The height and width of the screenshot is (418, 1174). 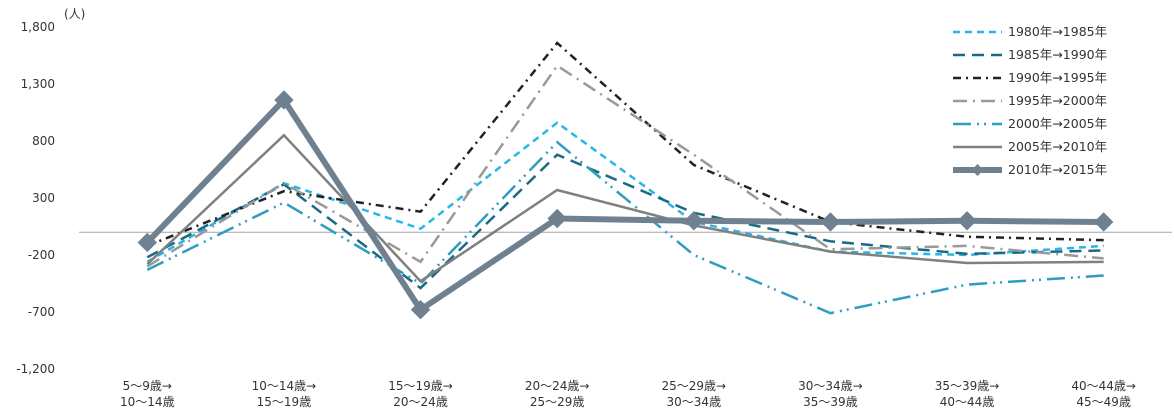 What do you see at coordinates (694, 402) in the screenshot?
I see `x-tick-label: 30～34歳` at bounding box center [694, 402].